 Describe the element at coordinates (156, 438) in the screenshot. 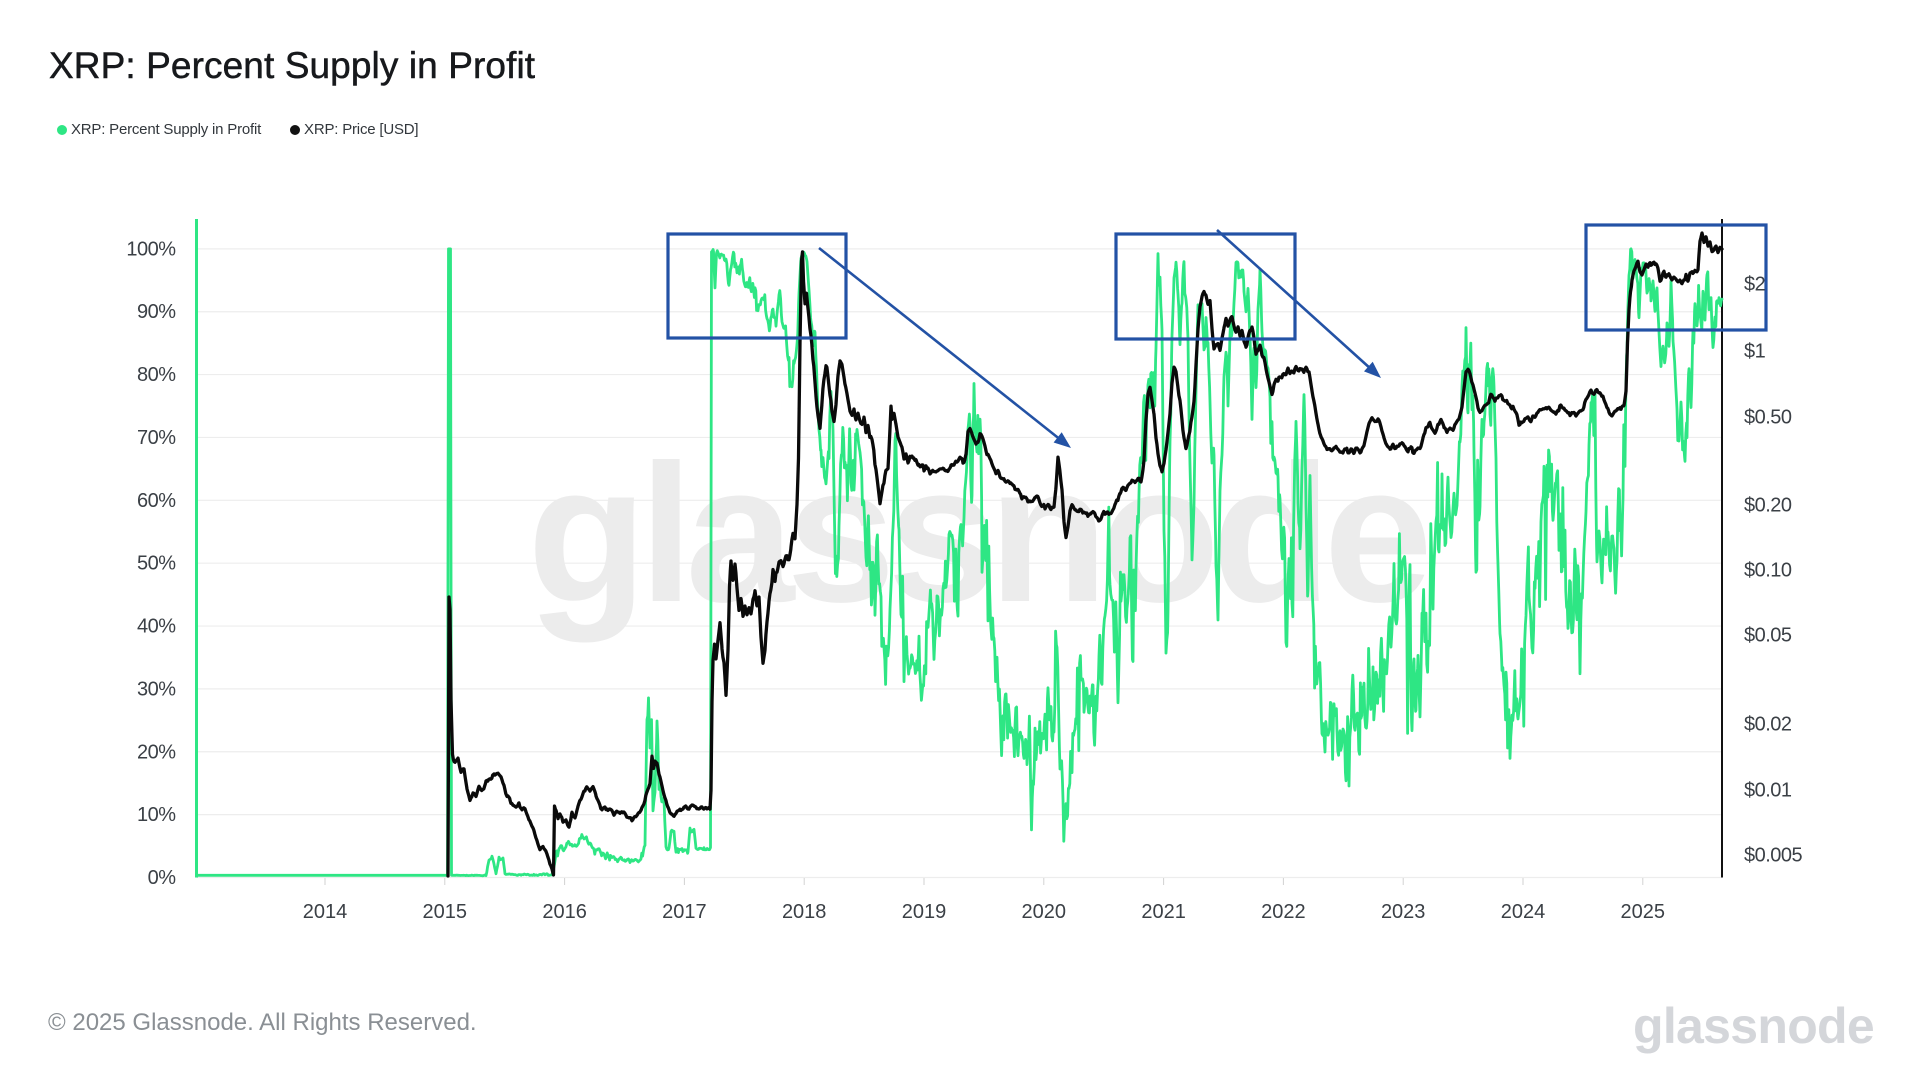

I see `svg-text: 70%` at that location.